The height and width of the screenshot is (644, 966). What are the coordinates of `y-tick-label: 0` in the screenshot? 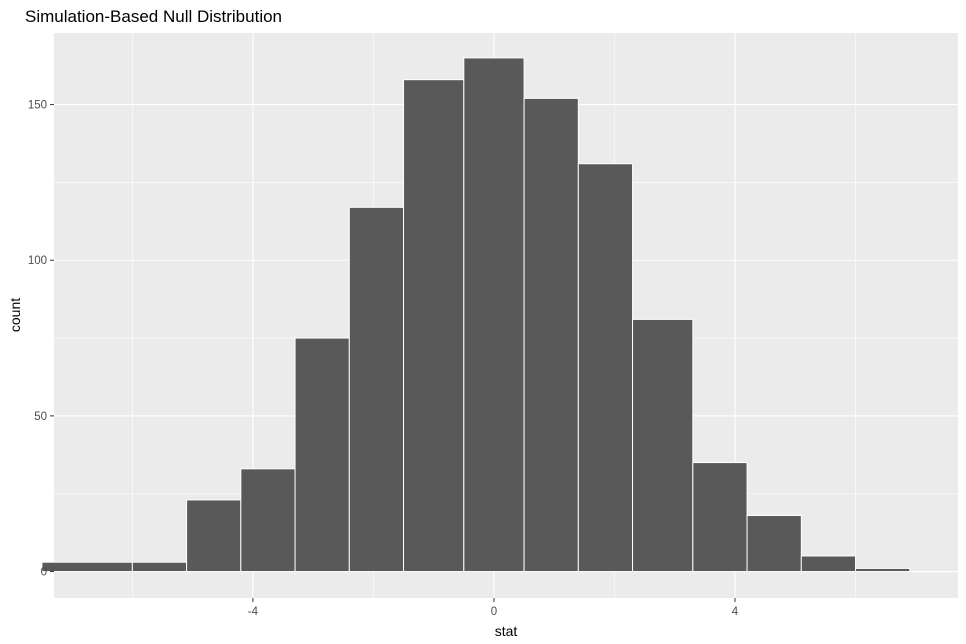 It's located at (44, 573).